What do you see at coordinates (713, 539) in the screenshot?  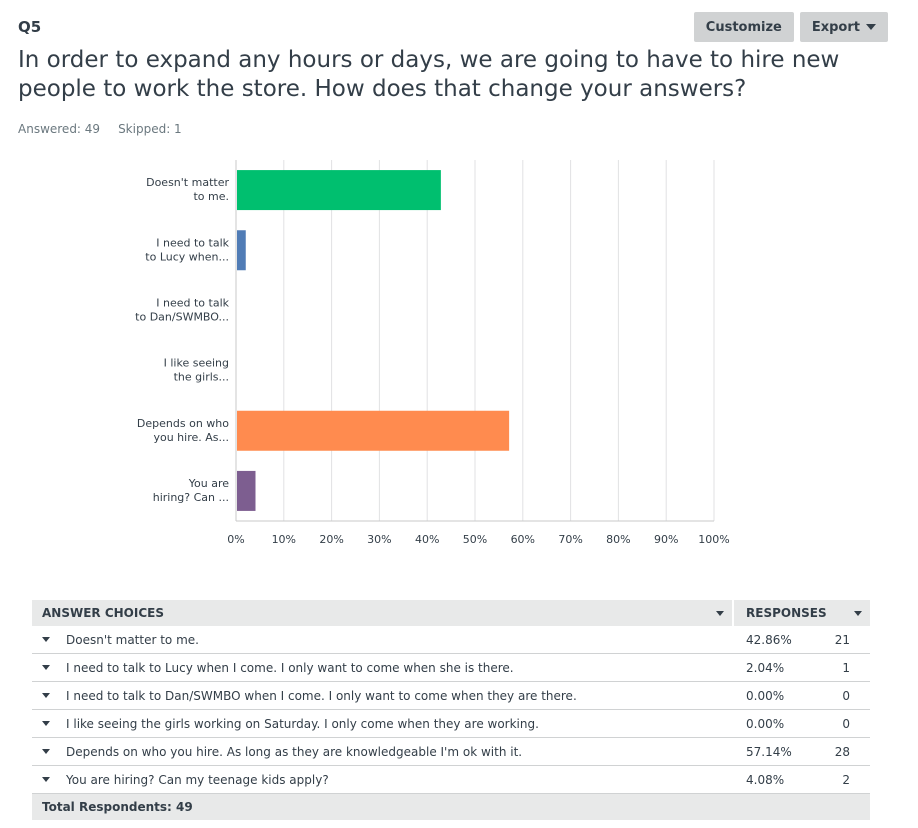 I see `tick-label: 100%` at bounding box center [713, 539].